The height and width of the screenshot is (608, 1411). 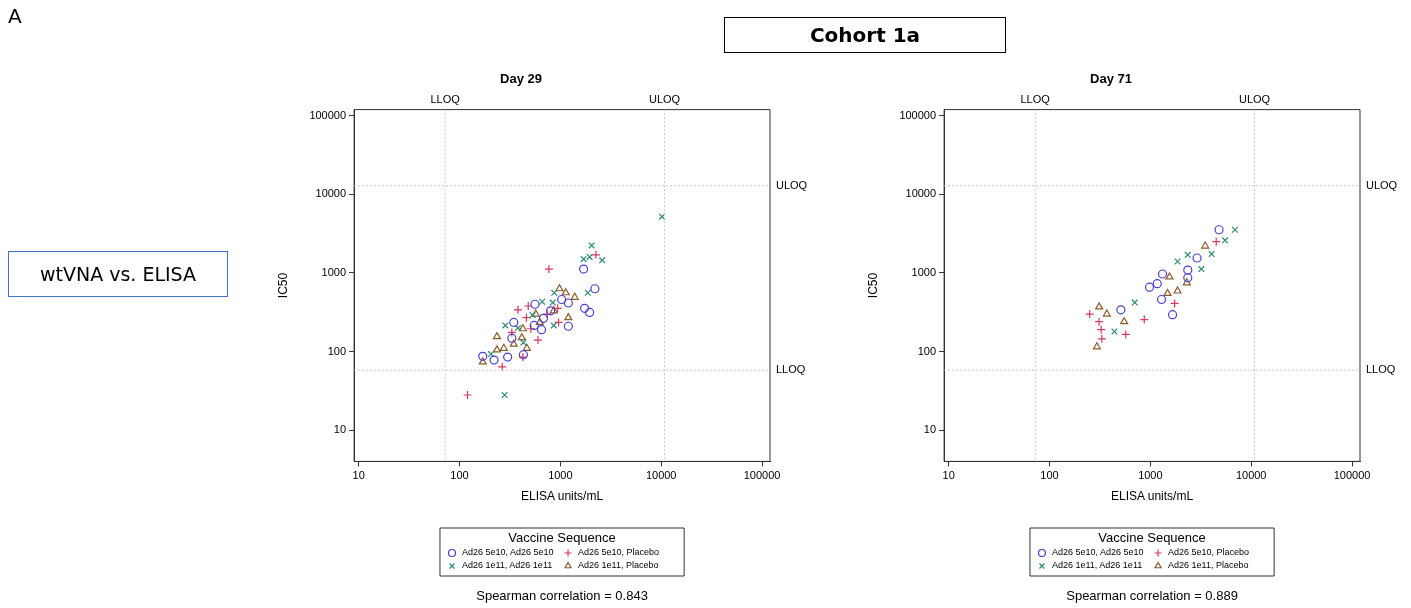 I want to click on text: wtVNA vs. ELISA, so click(x=118, y=274).